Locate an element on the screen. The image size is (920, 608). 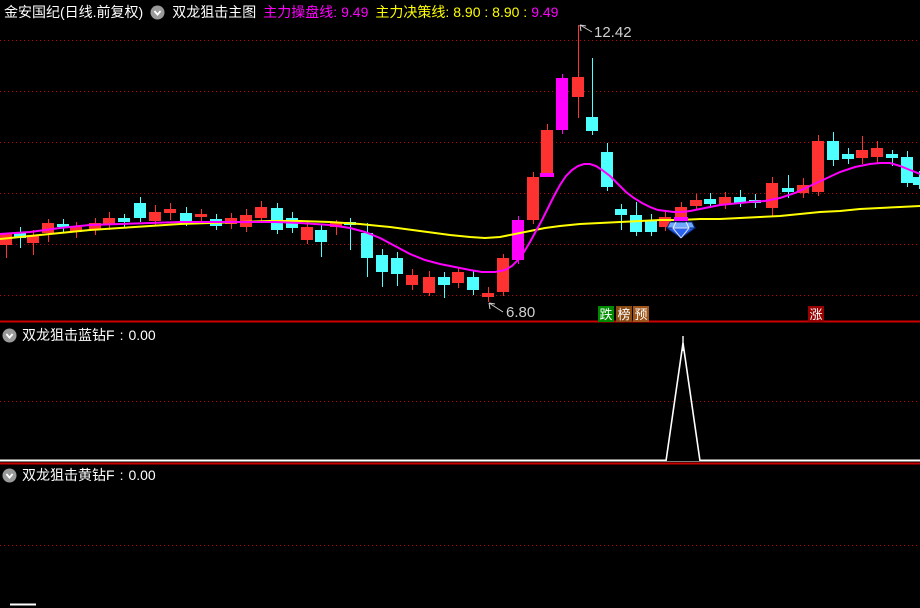
main-indicator-title: 双龙狙击主图 is located at coordinates (214, 12).